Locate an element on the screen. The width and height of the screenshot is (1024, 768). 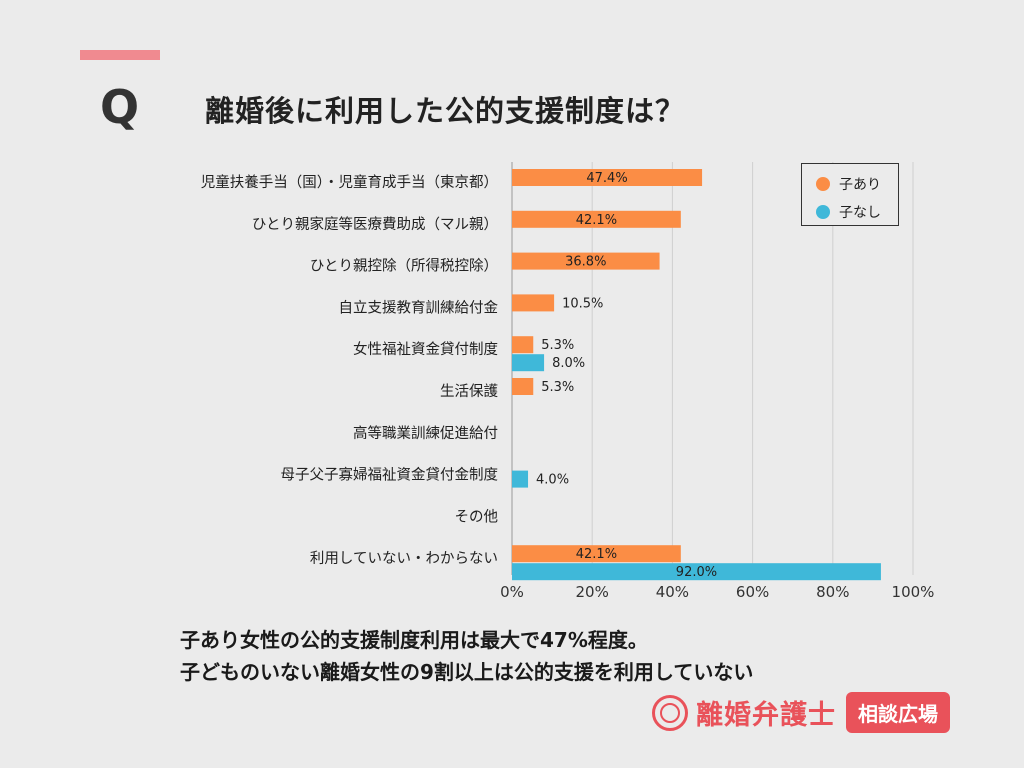
category-label: 女性福祉資金貸付制度 is located at coordinates (425, 349).